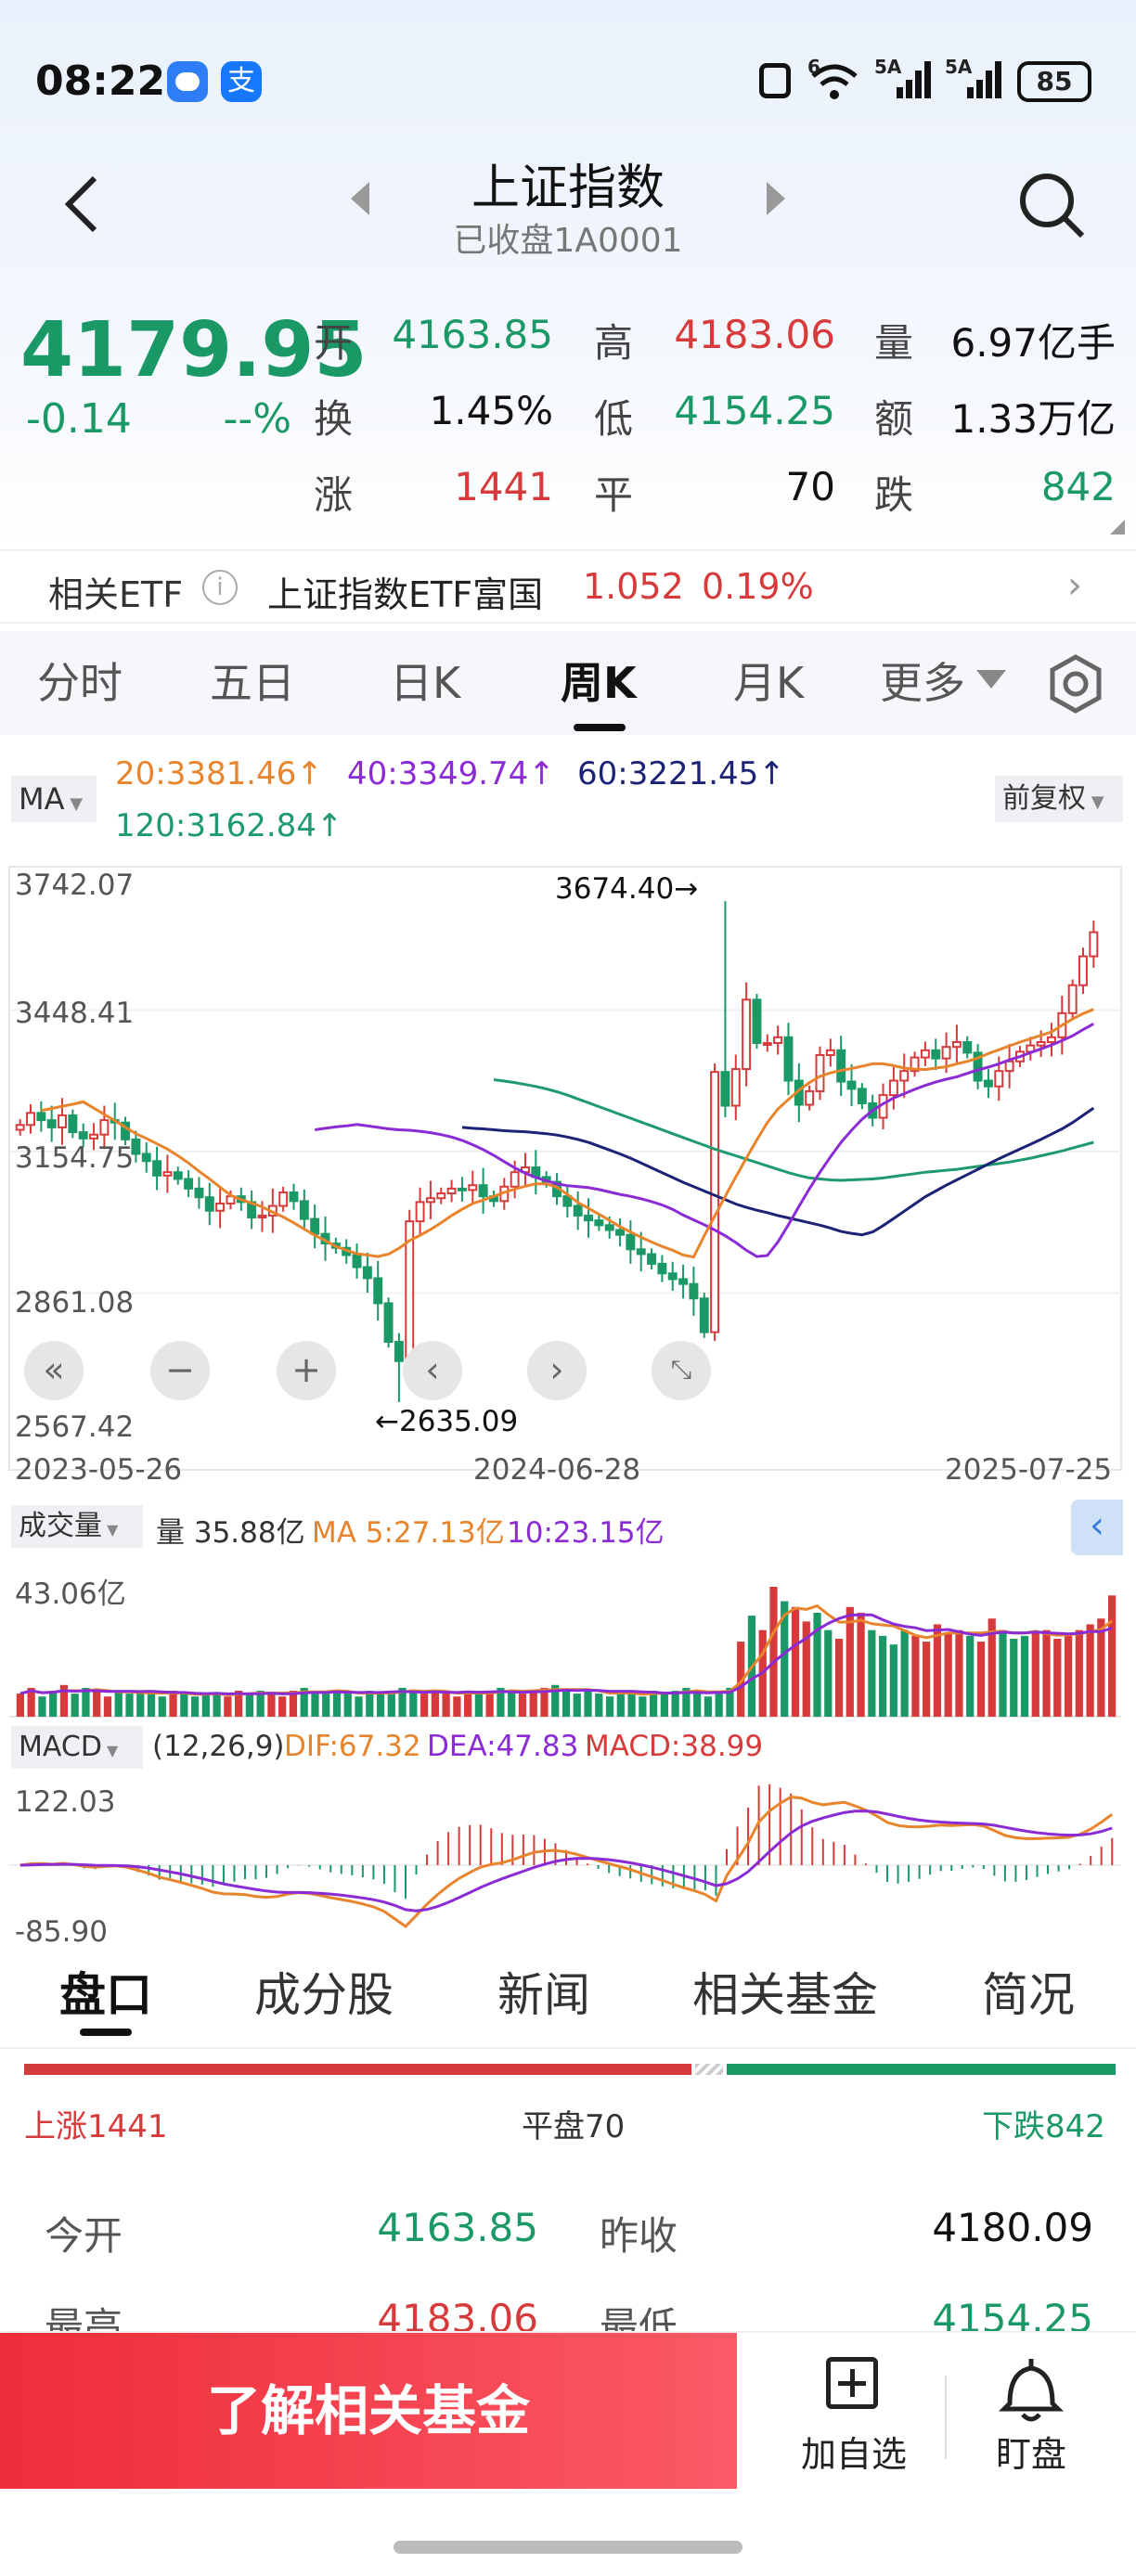 The width and height of the screenshot is (1136, 2576). What do you see at coordinates (681, 1370) in the screenshot?
I see `fullscreen-button: ⤡` at bounding box center [681, 1370].